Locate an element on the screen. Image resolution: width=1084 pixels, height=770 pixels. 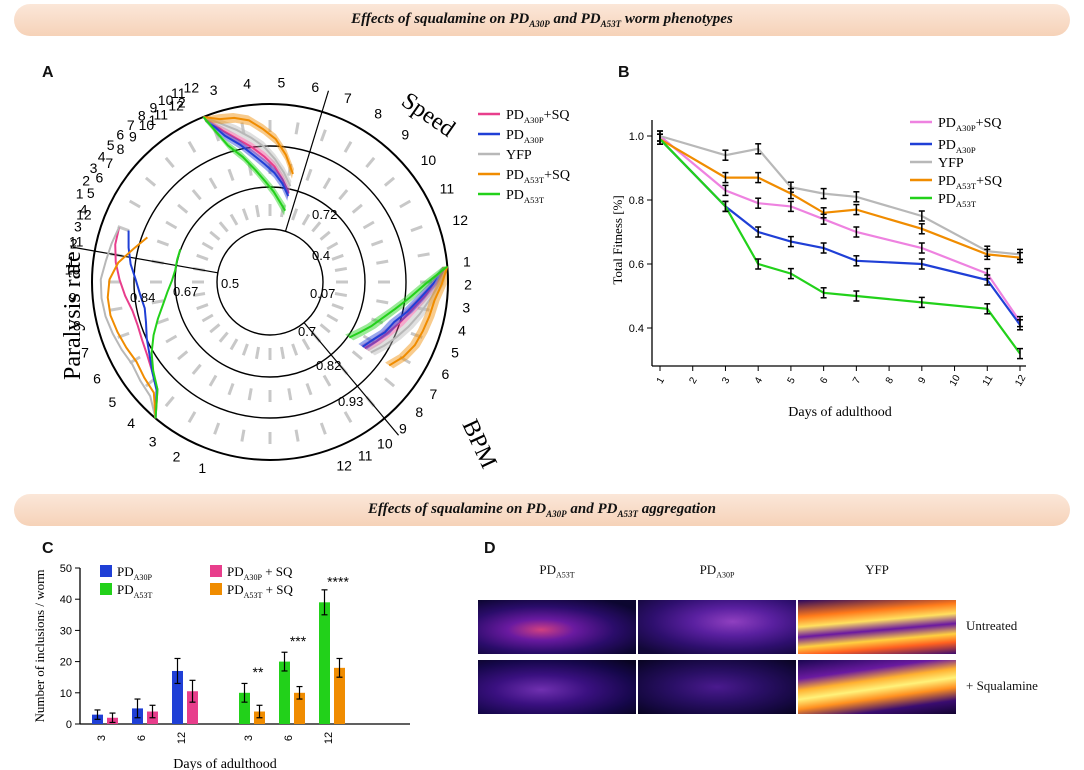
x-tick-label: 12 is located at coordinates (182, 738).